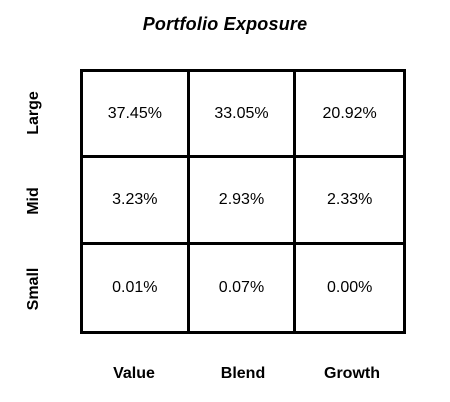 This screenshot has width=450, height=402. Describe the element at coordinates (243, 287) in the screenshot. I see `cell-small-blend: 0.07%` at that location.